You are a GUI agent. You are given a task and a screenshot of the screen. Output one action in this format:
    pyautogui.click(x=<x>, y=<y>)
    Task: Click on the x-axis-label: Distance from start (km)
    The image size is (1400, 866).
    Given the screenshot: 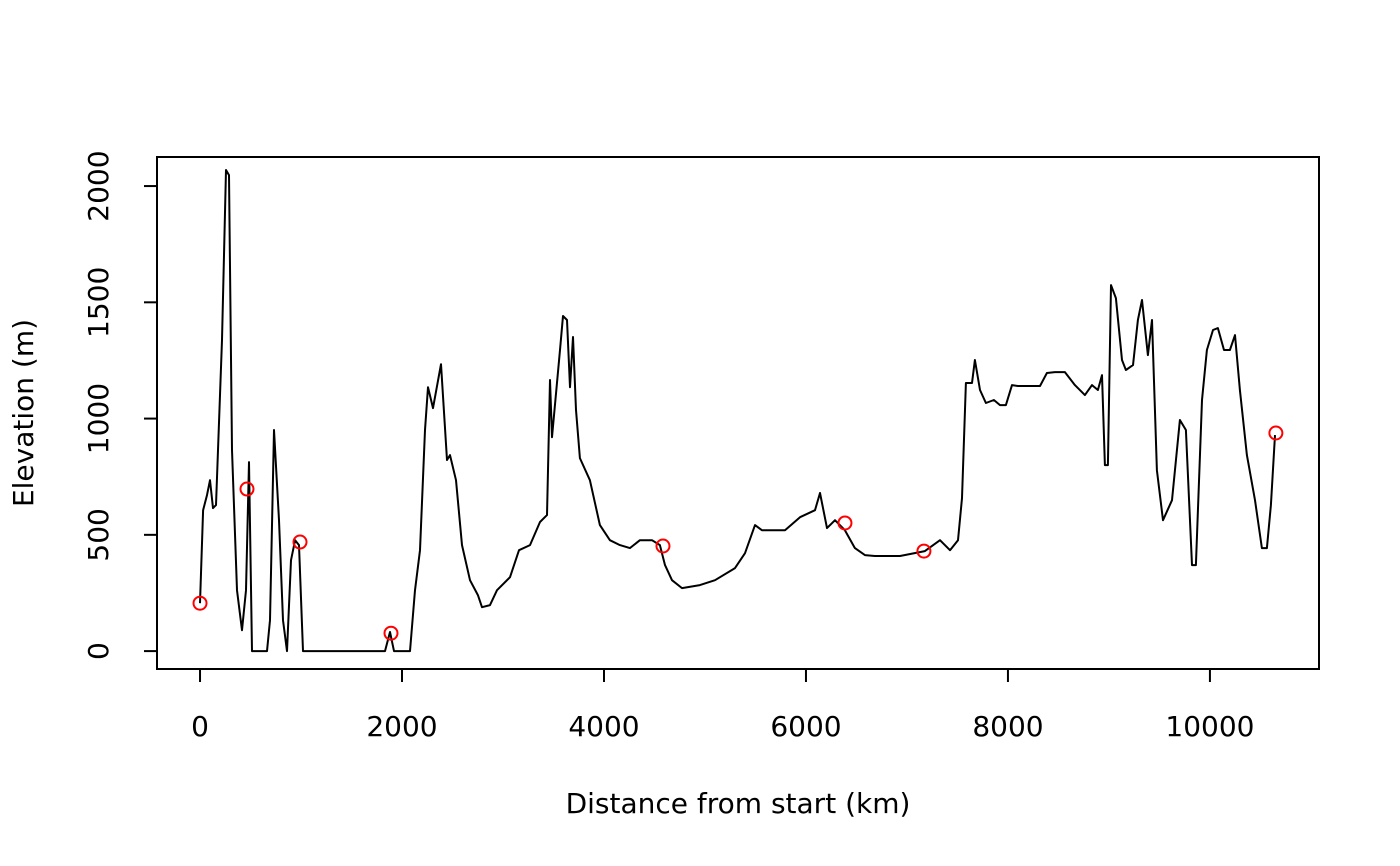 What is the action you would take?
    pyautogui.click(x=738, y=803)
    